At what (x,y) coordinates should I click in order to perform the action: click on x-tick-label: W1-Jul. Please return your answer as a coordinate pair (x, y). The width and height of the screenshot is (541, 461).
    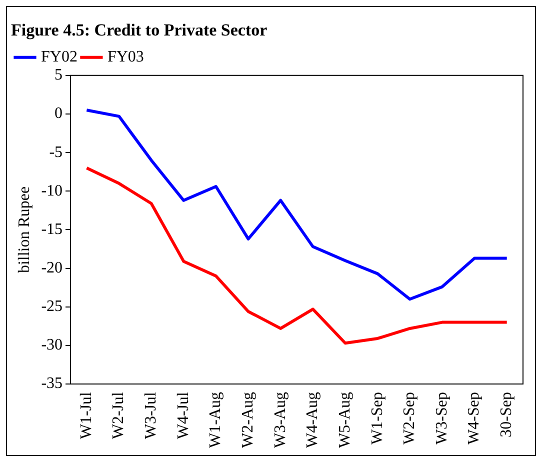
    Looking at the image, I should click on (86, 415).